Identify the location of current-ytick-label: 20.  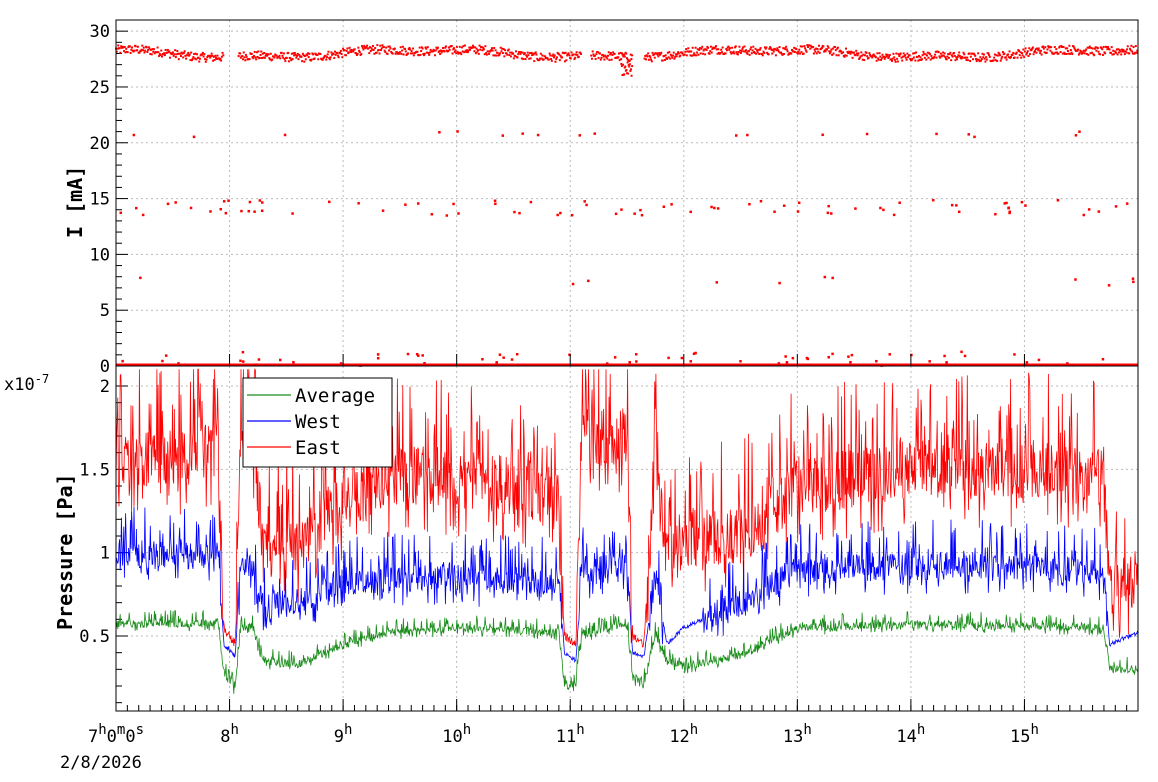
(100, 144).